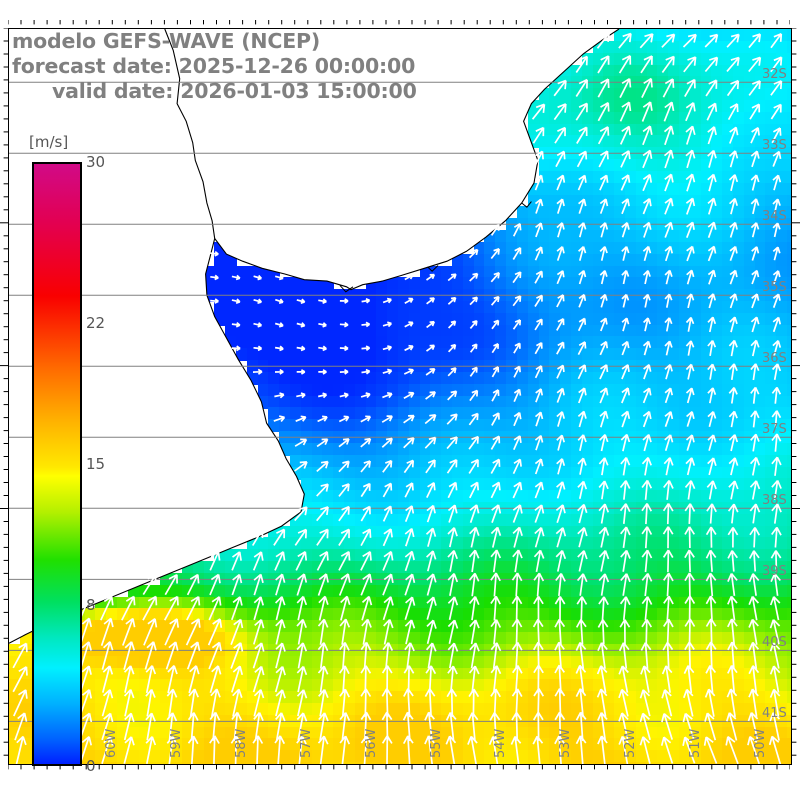  I want to click on latitude-label: 39S, so click(774, 572).